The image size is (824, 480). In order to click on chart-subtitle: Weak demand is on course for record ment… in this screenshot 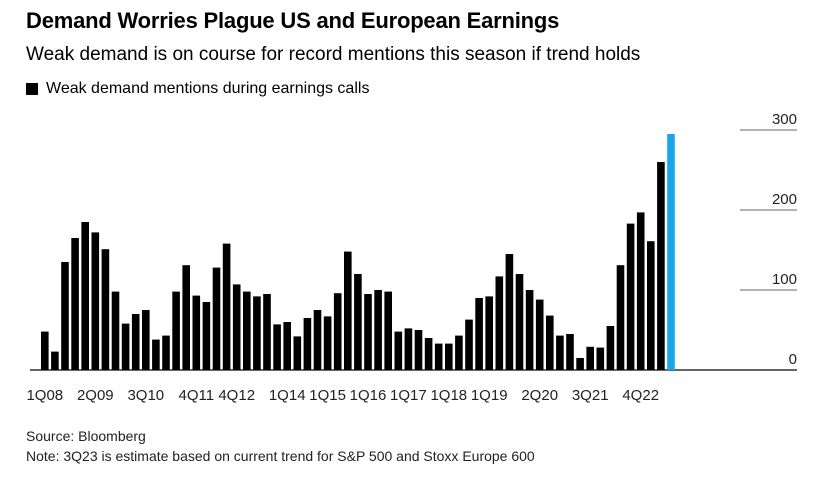, I will do `click(333, 54)`.